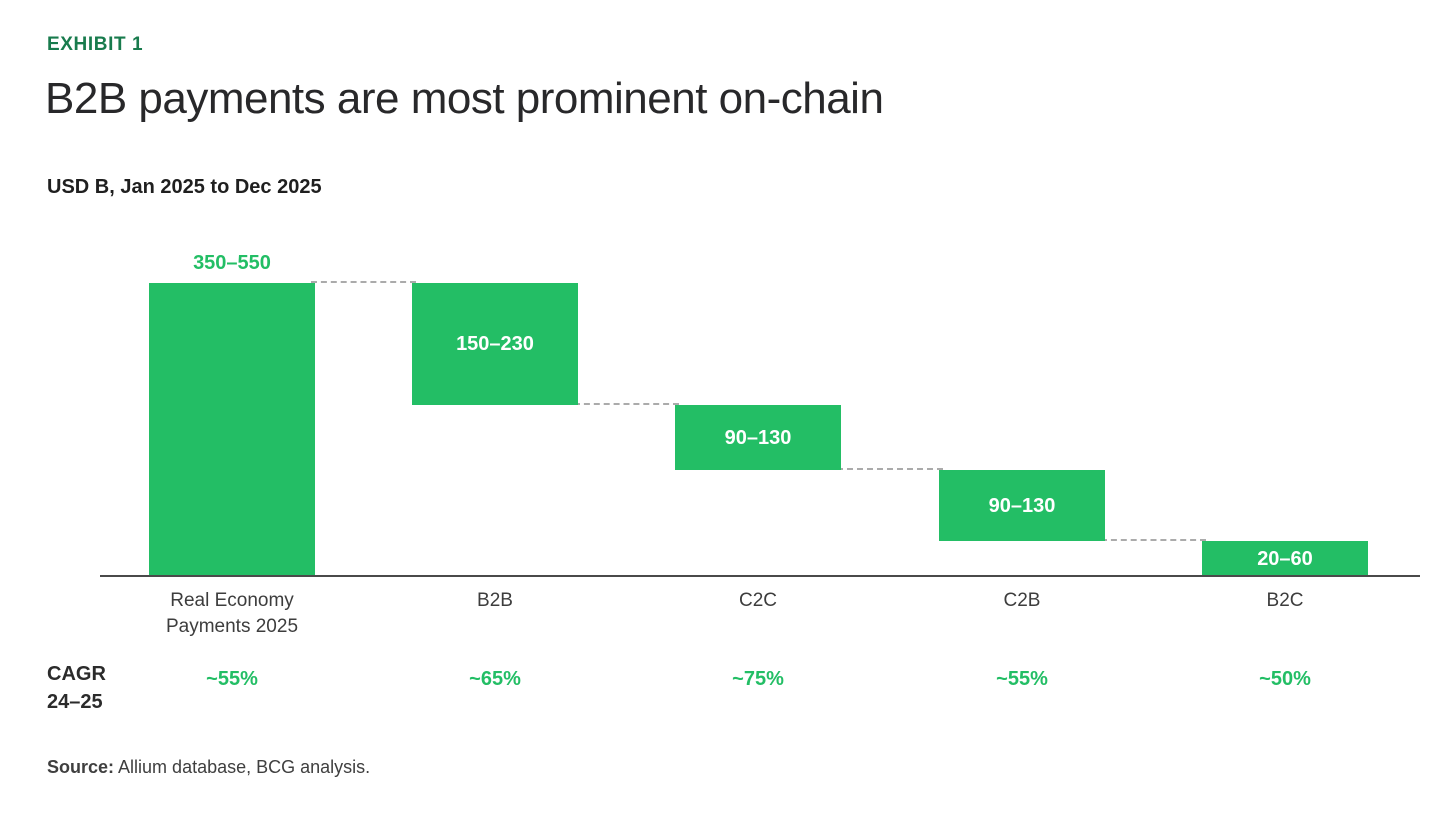 This screenshot has height=826, width=1456. I want to click on source-line: Source: Allium database, BCG analysis., so click(208, 767).